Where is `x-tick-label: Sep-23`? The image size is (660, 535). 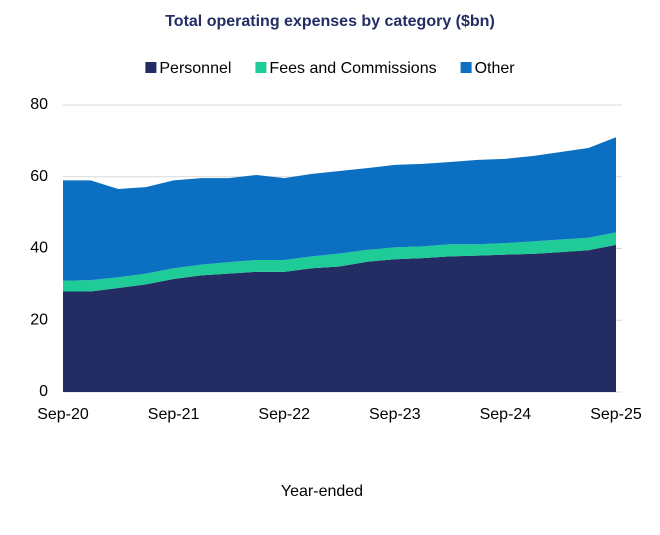
x-tick-label: Sep-23 is located at coordinates (395, 414).